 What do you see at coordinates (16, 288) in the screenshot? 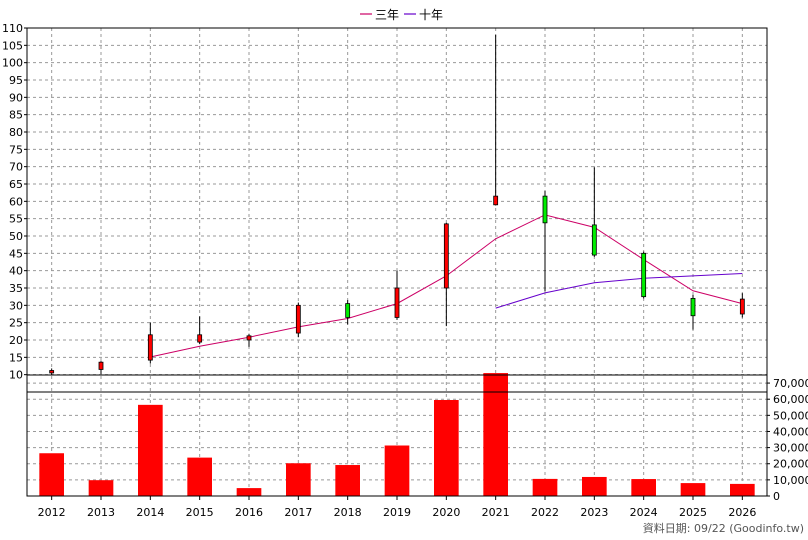
I see `price-tick-label: 35` at bounding box center [16, 288].